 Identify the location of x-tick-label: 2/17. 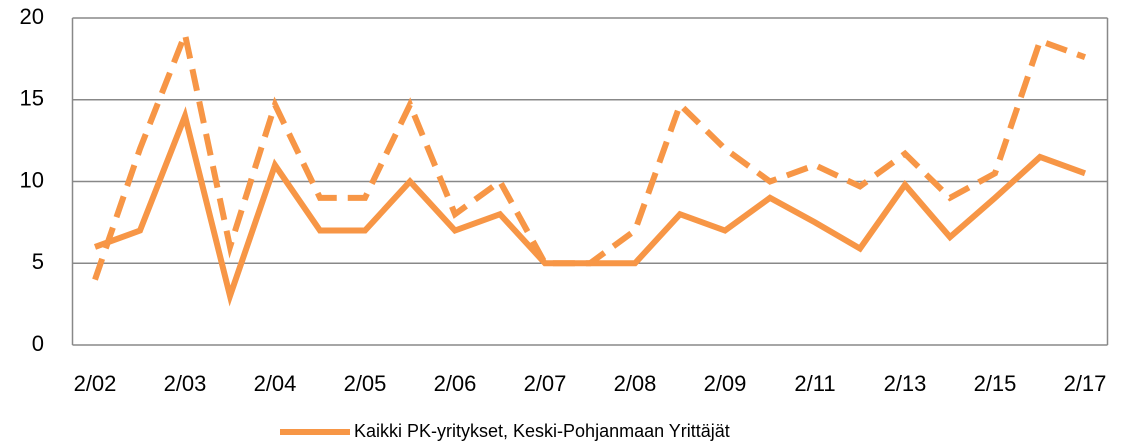
(1085, 383).